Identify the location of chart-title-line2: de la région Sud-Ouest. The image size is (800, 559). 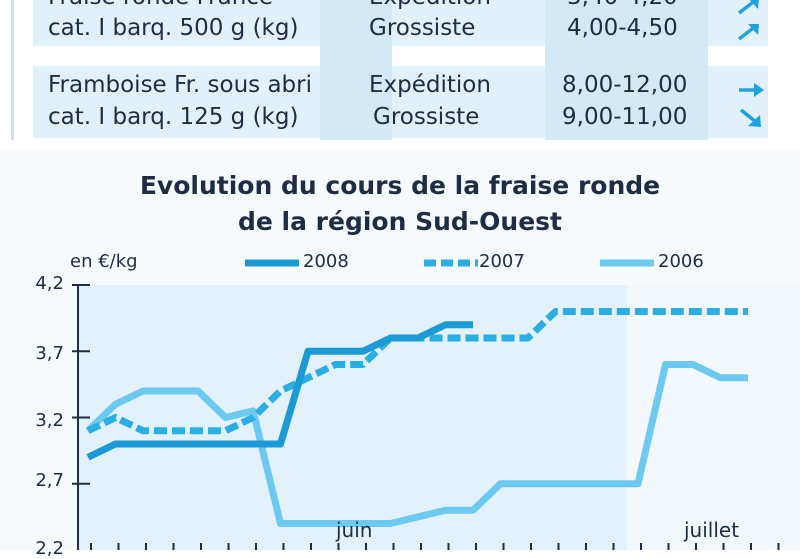
(400, 221).